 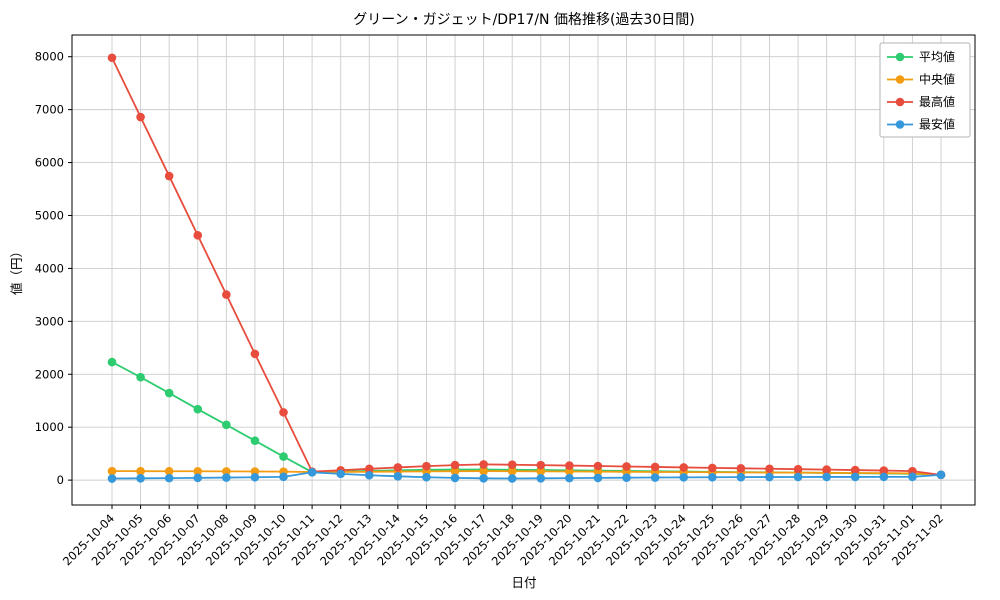 What do you see at coordinates (523, 582) in the screenshot?
I see `x-axis-label: 日付` at bounding box center [523, 582].